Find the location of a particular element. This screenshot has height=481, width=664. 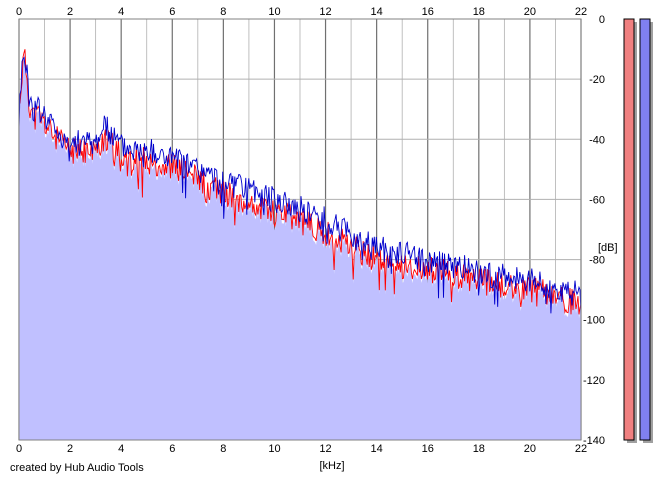

x-tick-label-bottom: 2 is located at coordinates (70, 449).